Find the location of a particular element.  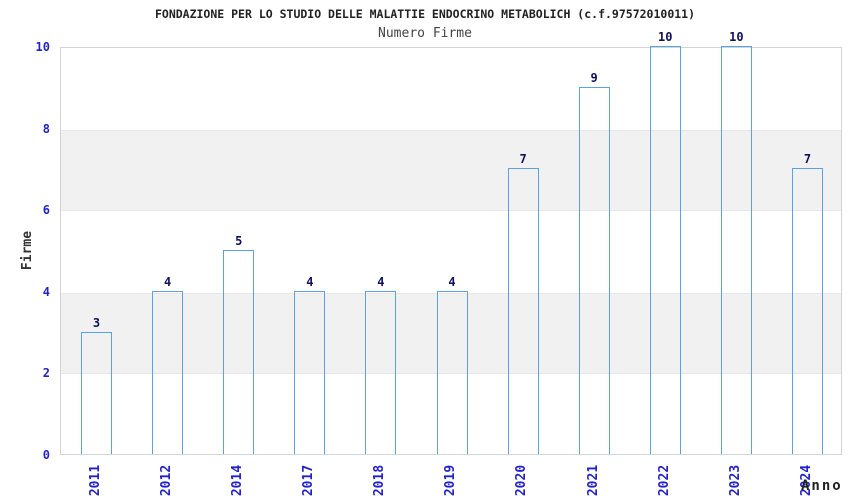

x-tick-label: 2023 is located at coordinates (735, 480).